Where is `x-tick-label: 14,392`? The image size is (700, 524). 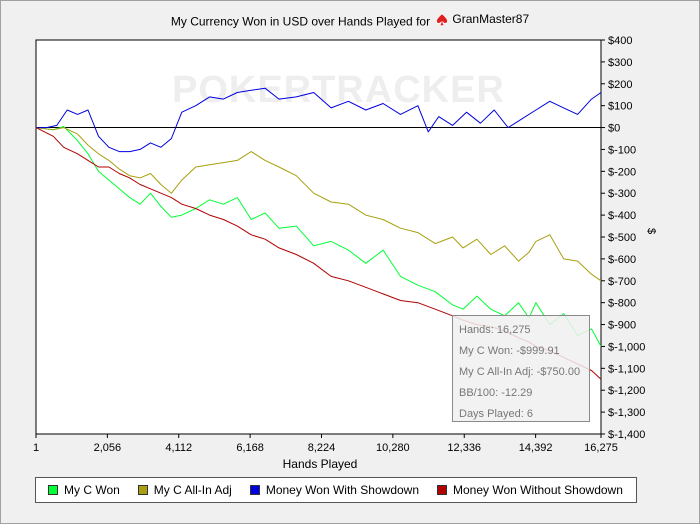
x-tick-label: 14,392 is located at coordinates (536, 448).